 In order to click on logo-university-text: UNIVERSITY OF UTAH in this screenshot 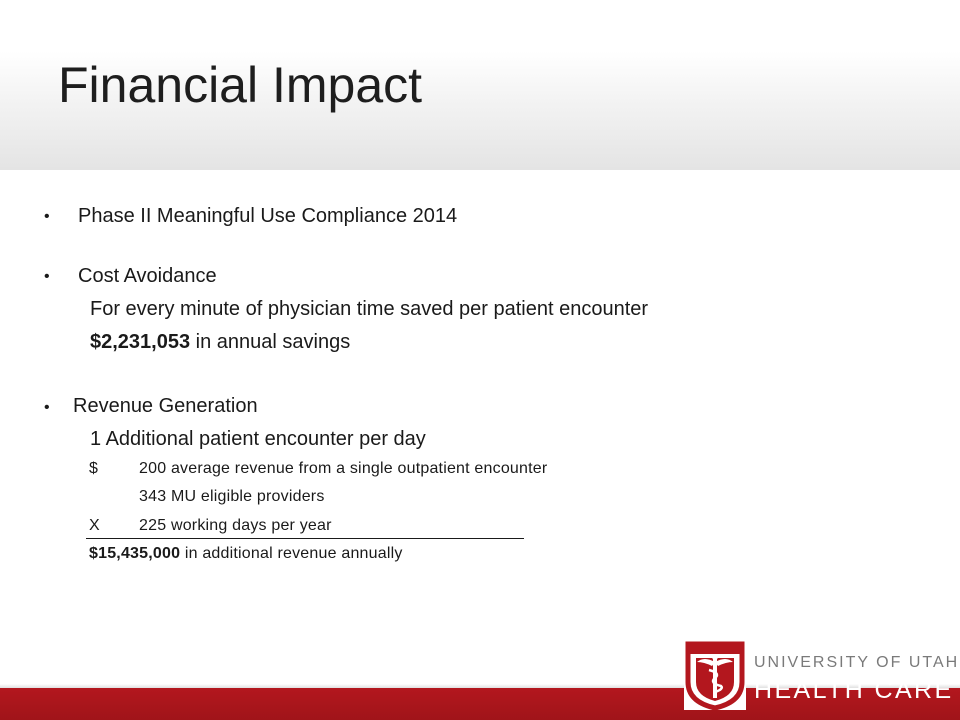, I will do `click(857, 662)`.